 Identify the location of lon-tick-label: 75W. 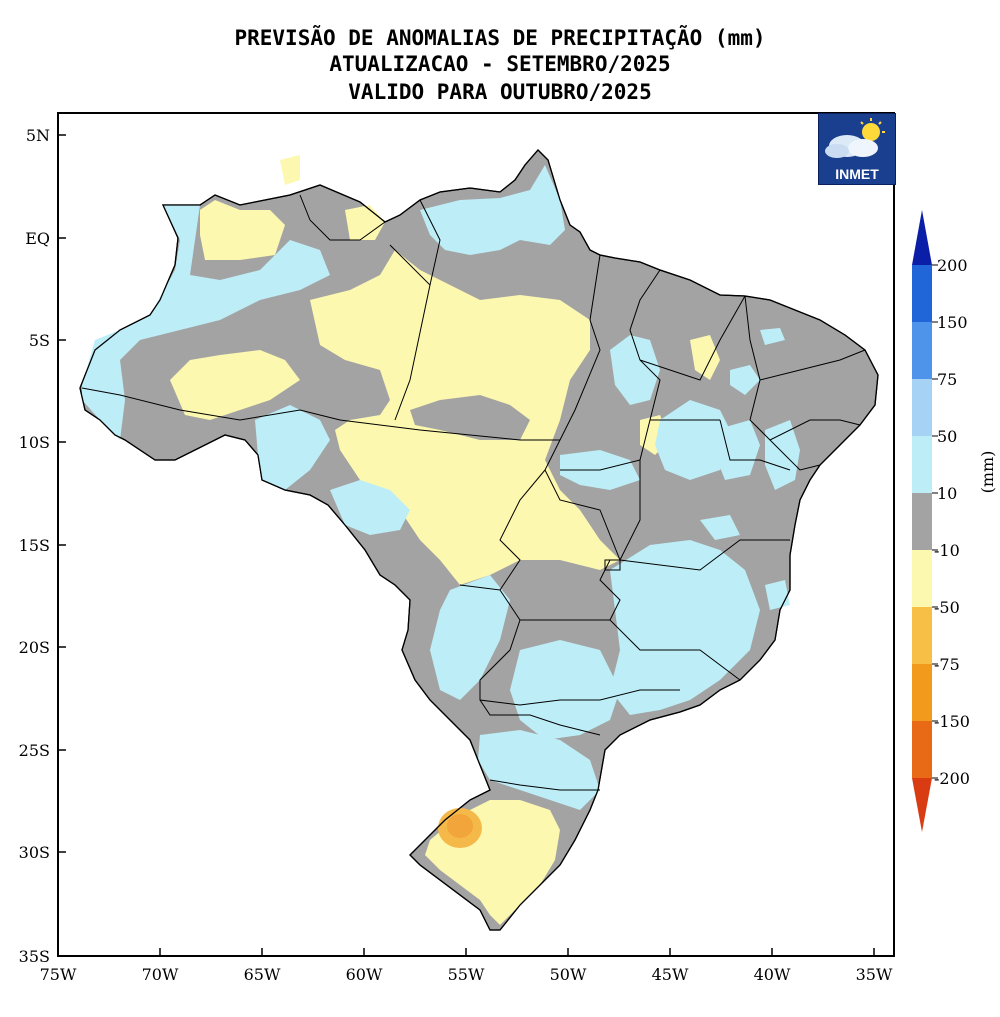
(58, 974).